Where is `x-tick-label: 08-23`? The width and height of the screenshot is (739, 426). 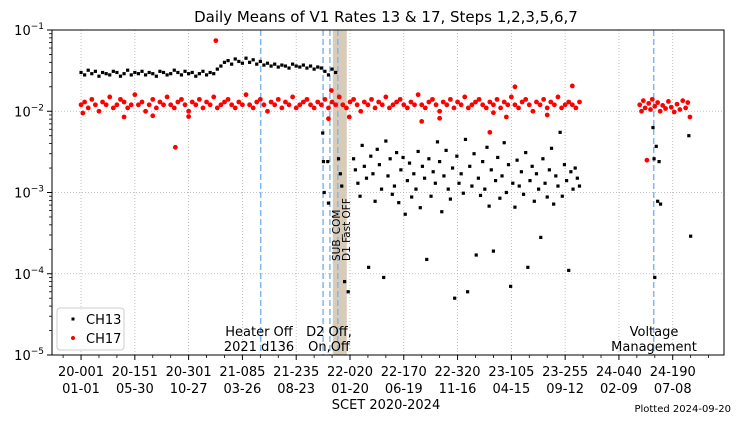
x-tick-label: 08-23 is located at coordinates (296, 389).